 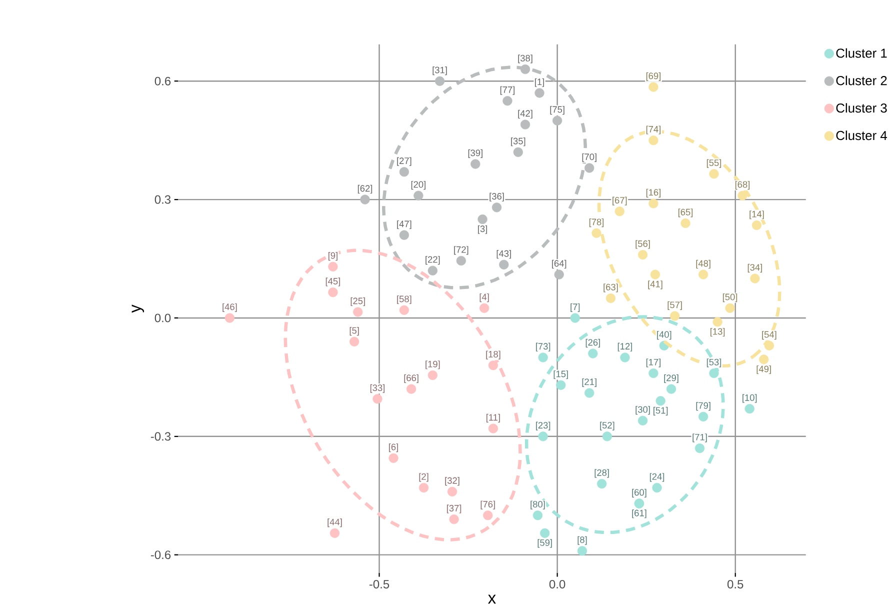 What do you see at coordinates (418, 185) in the screenshot?
I see `annotation: [20]` at bounding box center [418, 185].